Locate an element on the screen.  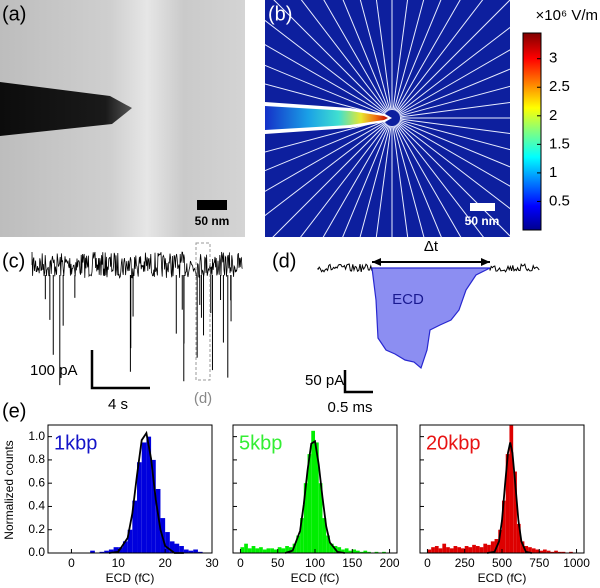
y-axis-label: Normalized counts is located at coordinates (9, 489).